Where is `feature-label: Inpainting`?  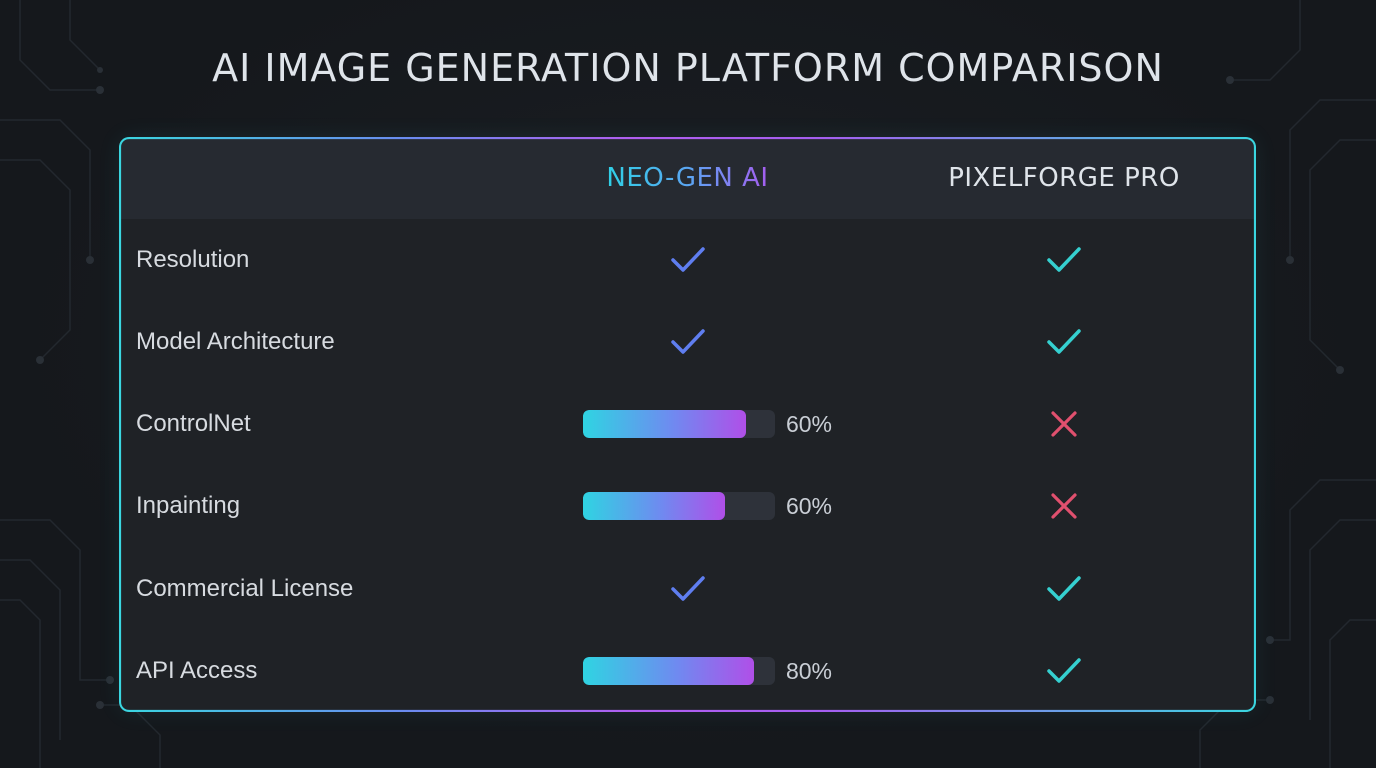 feature-label: Inpainting is located at coordinates (188, 505).